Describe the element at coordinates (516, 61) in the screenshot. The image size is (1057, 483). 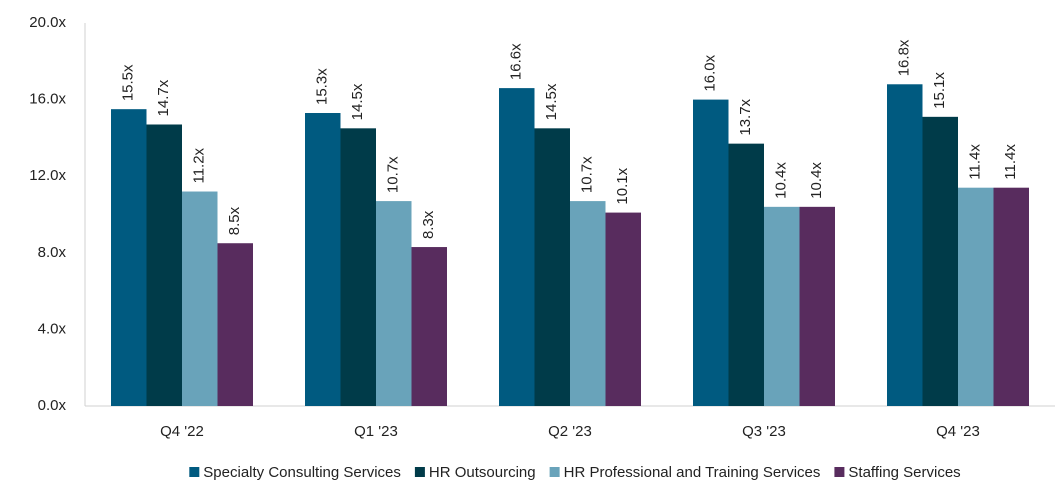
I see `data-label: 16.6x` at that location.